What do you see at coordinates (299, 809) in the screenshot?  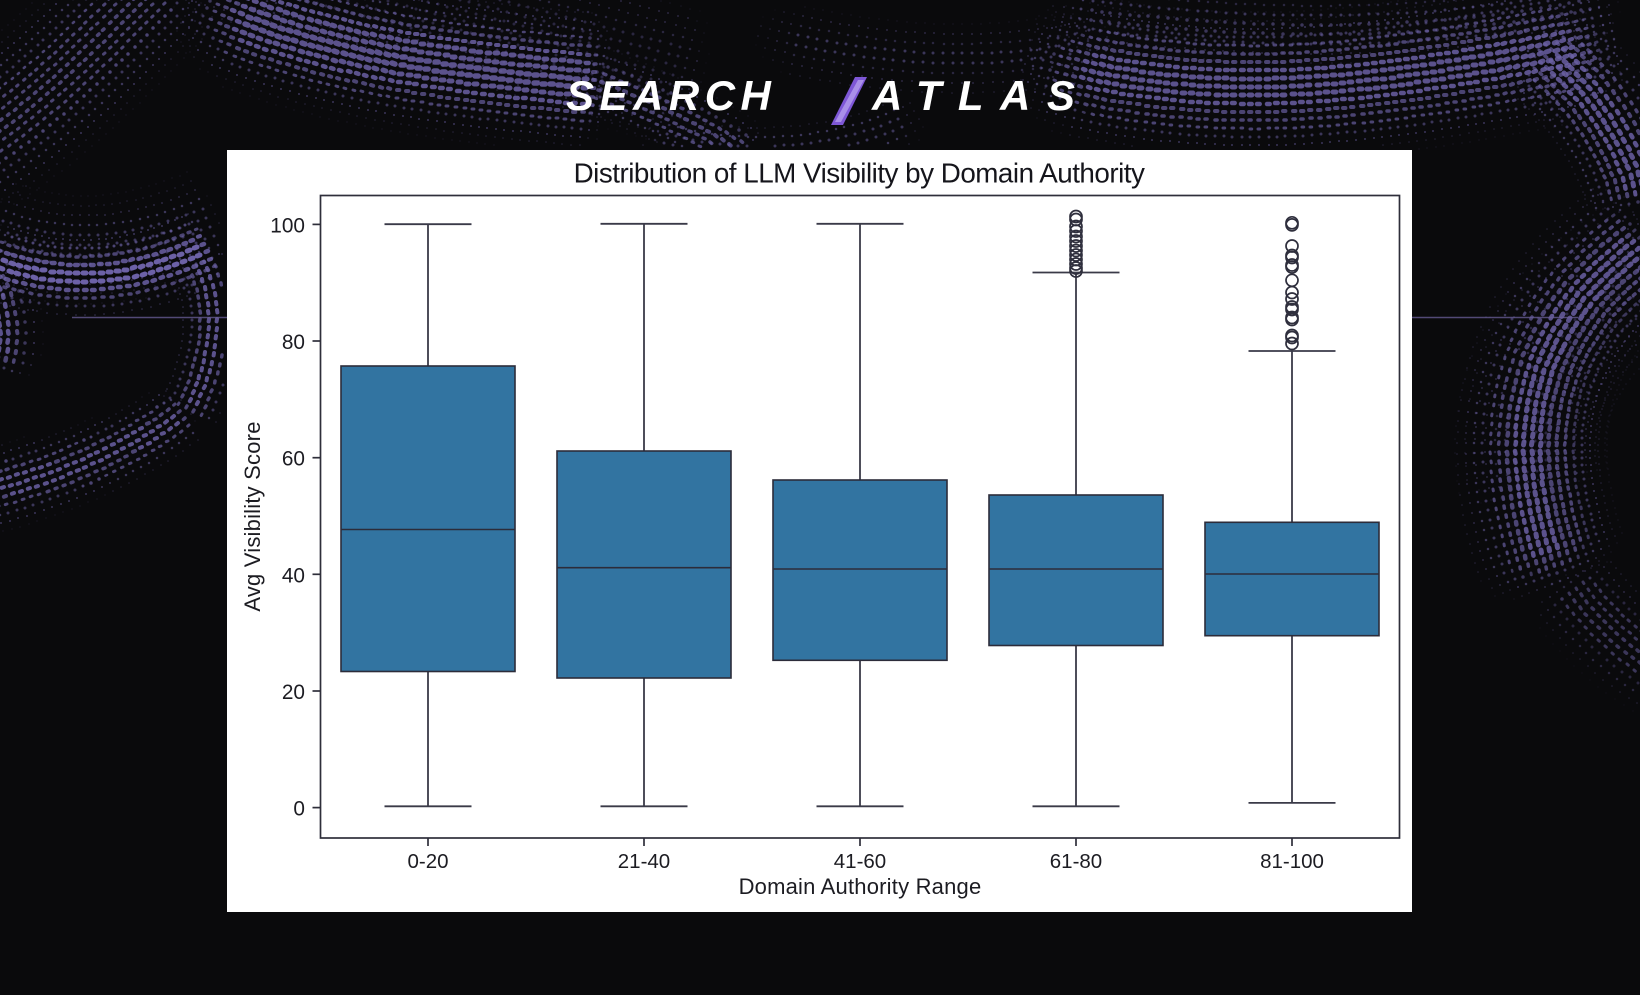 I see `svg-text: 0` at bounding box center [299, 809].